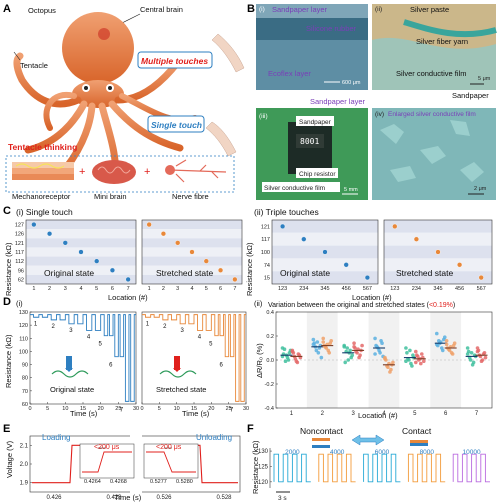  What do you see at coordinates (384, 414) in the screenshot?
I see `d-ii-xtick: 4` at bounding box center [384, 414].